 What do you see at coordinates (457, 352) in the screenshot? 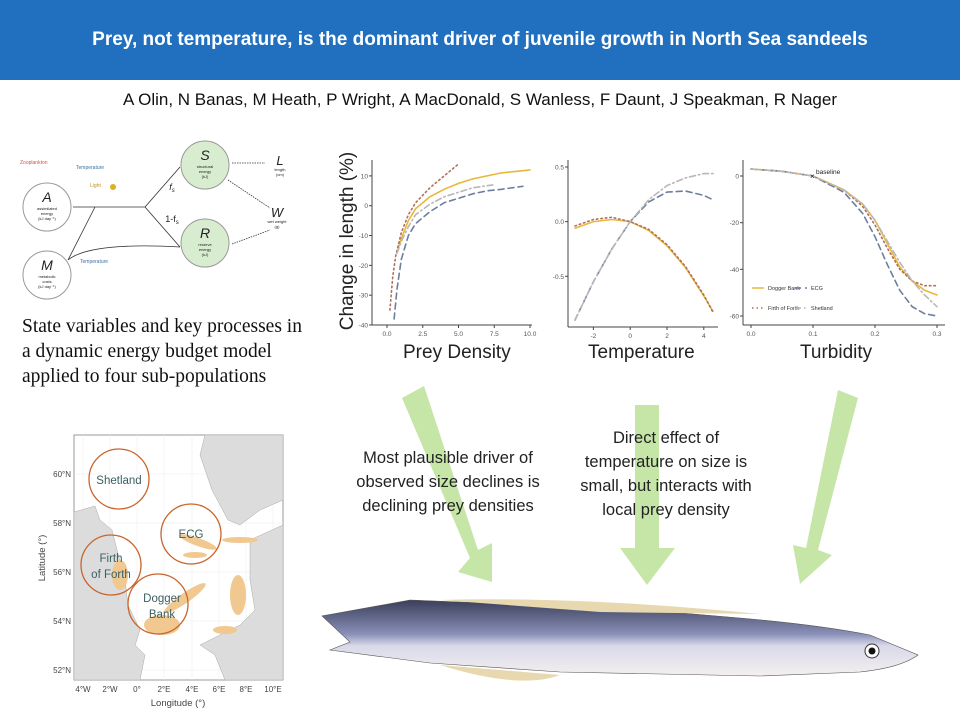
I see `x-axis-title-prey: Prey Density` at bounding box center [457, 352].